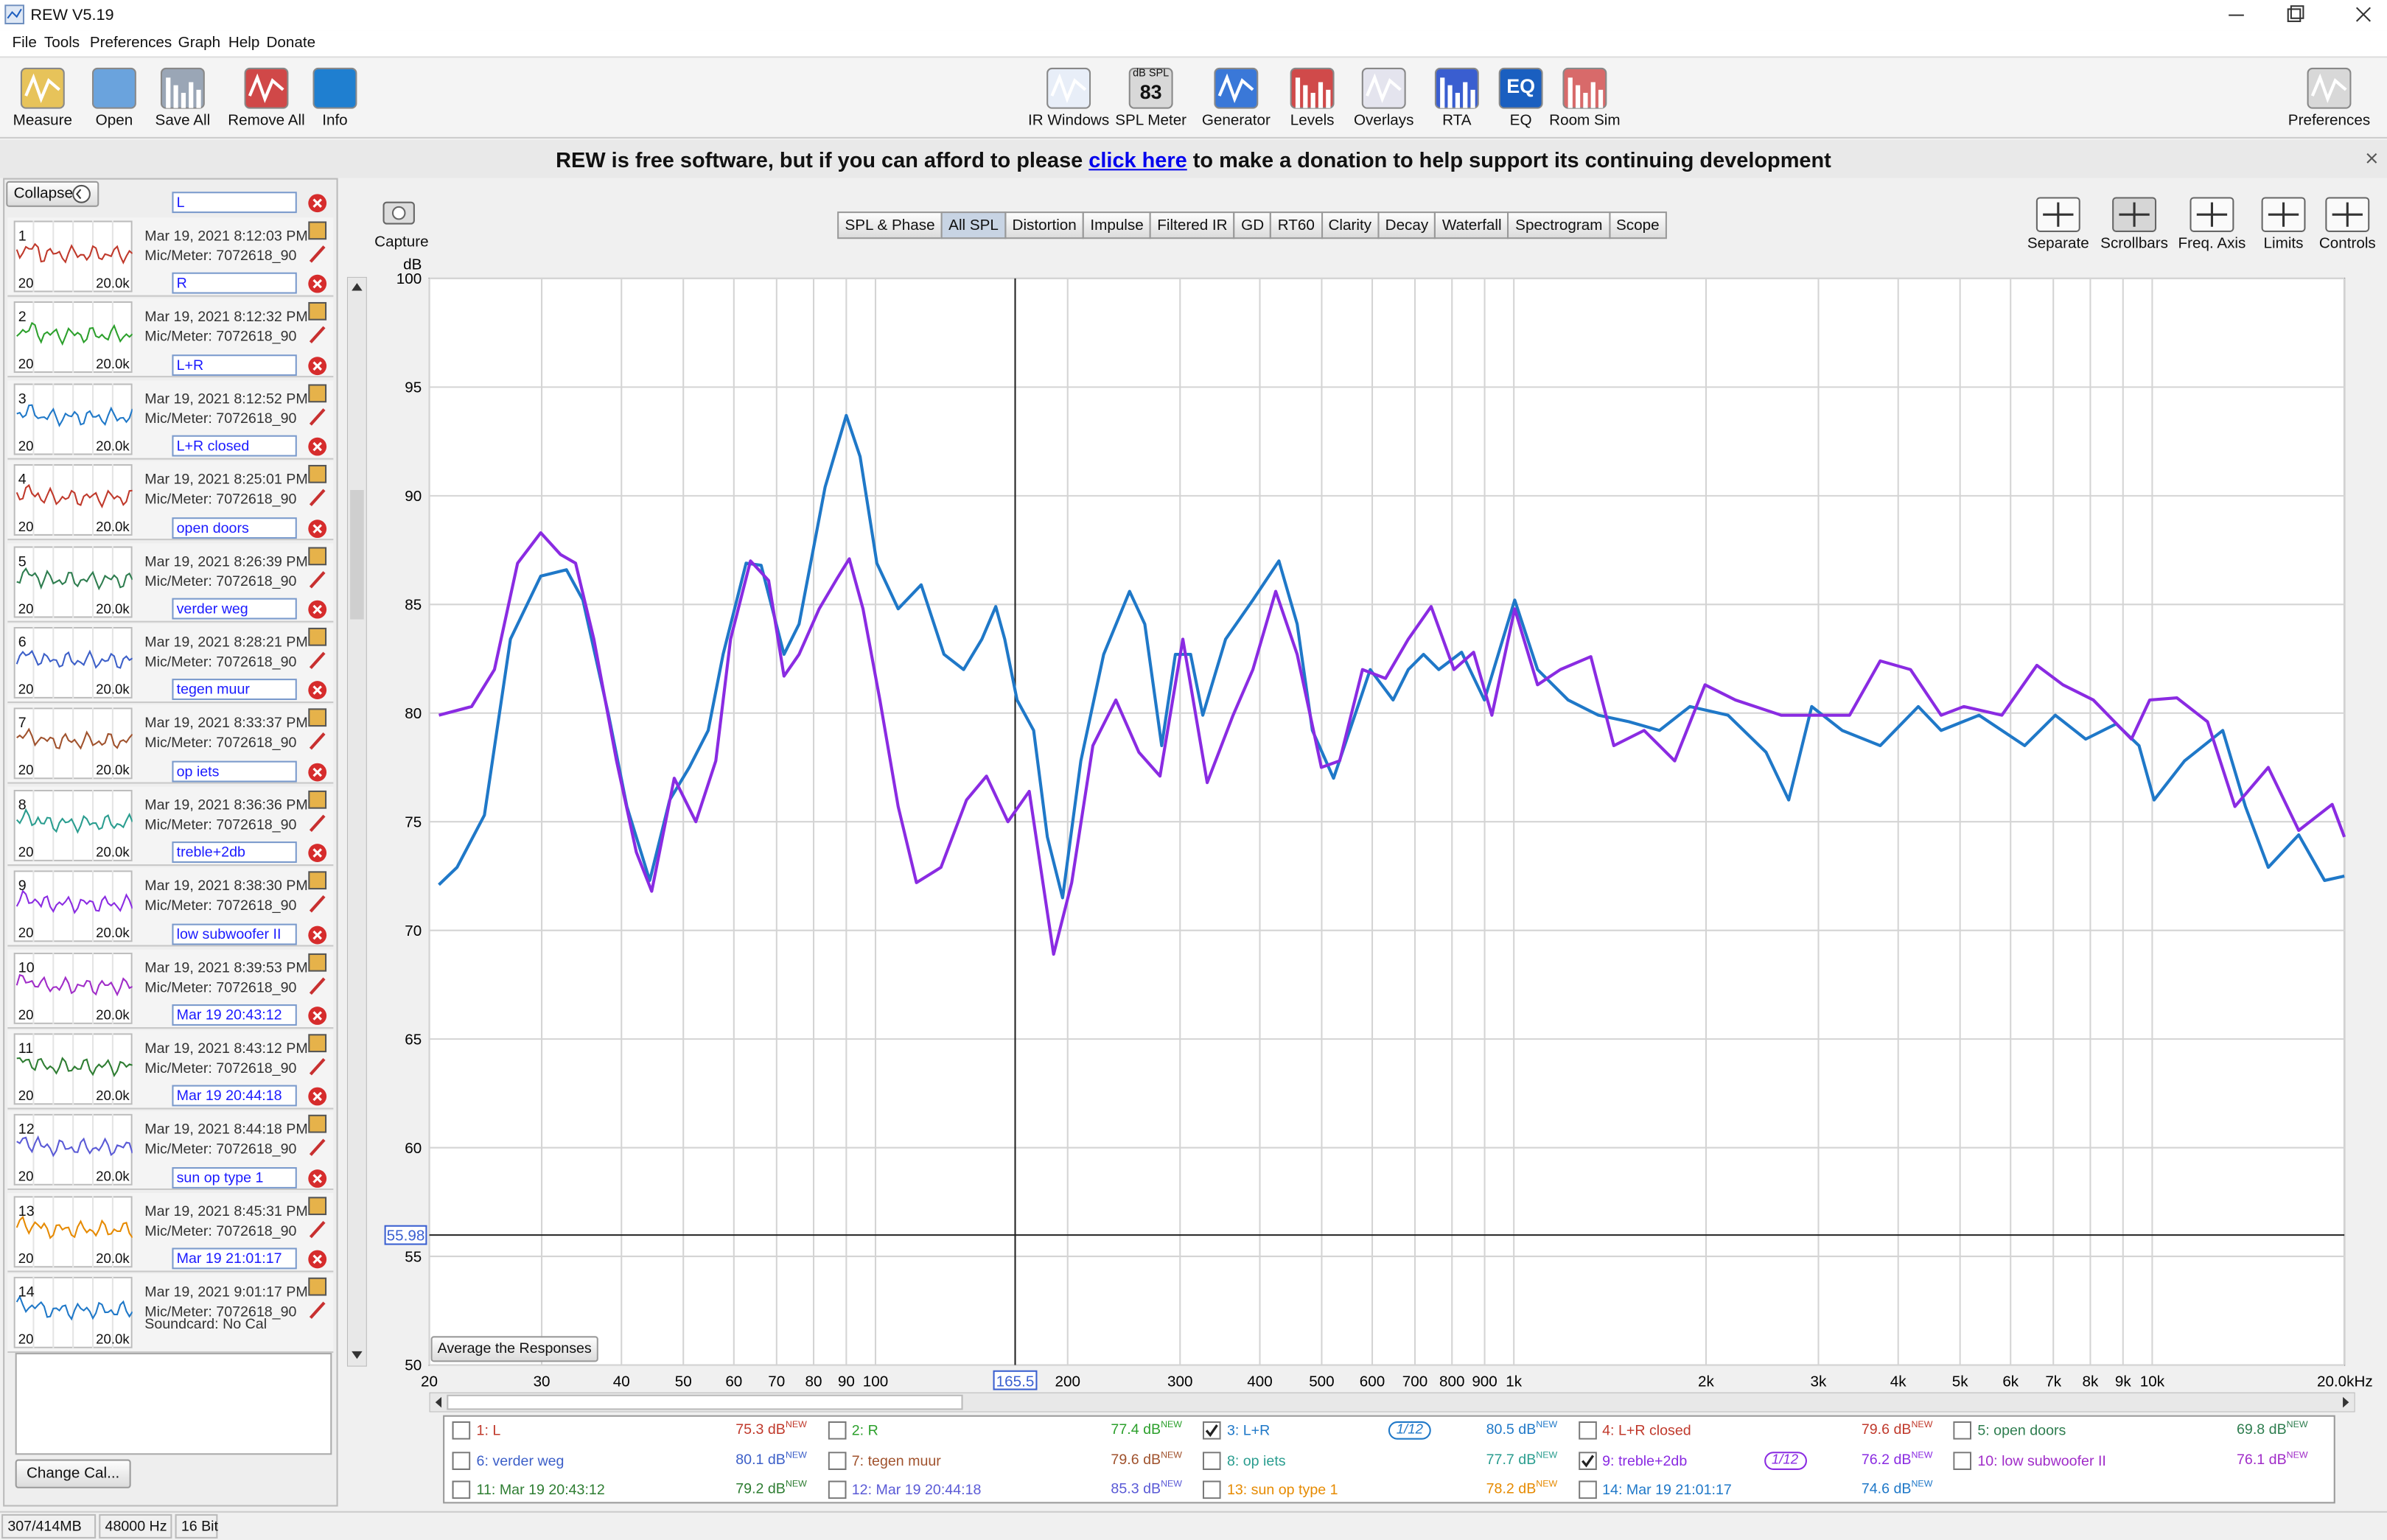 The width and height of the screenshot is (2387, 1540). What do you see at coordinates (234, 528) in the screenshot?
I see `name-field: open doors` at bounding box center [234, 528].